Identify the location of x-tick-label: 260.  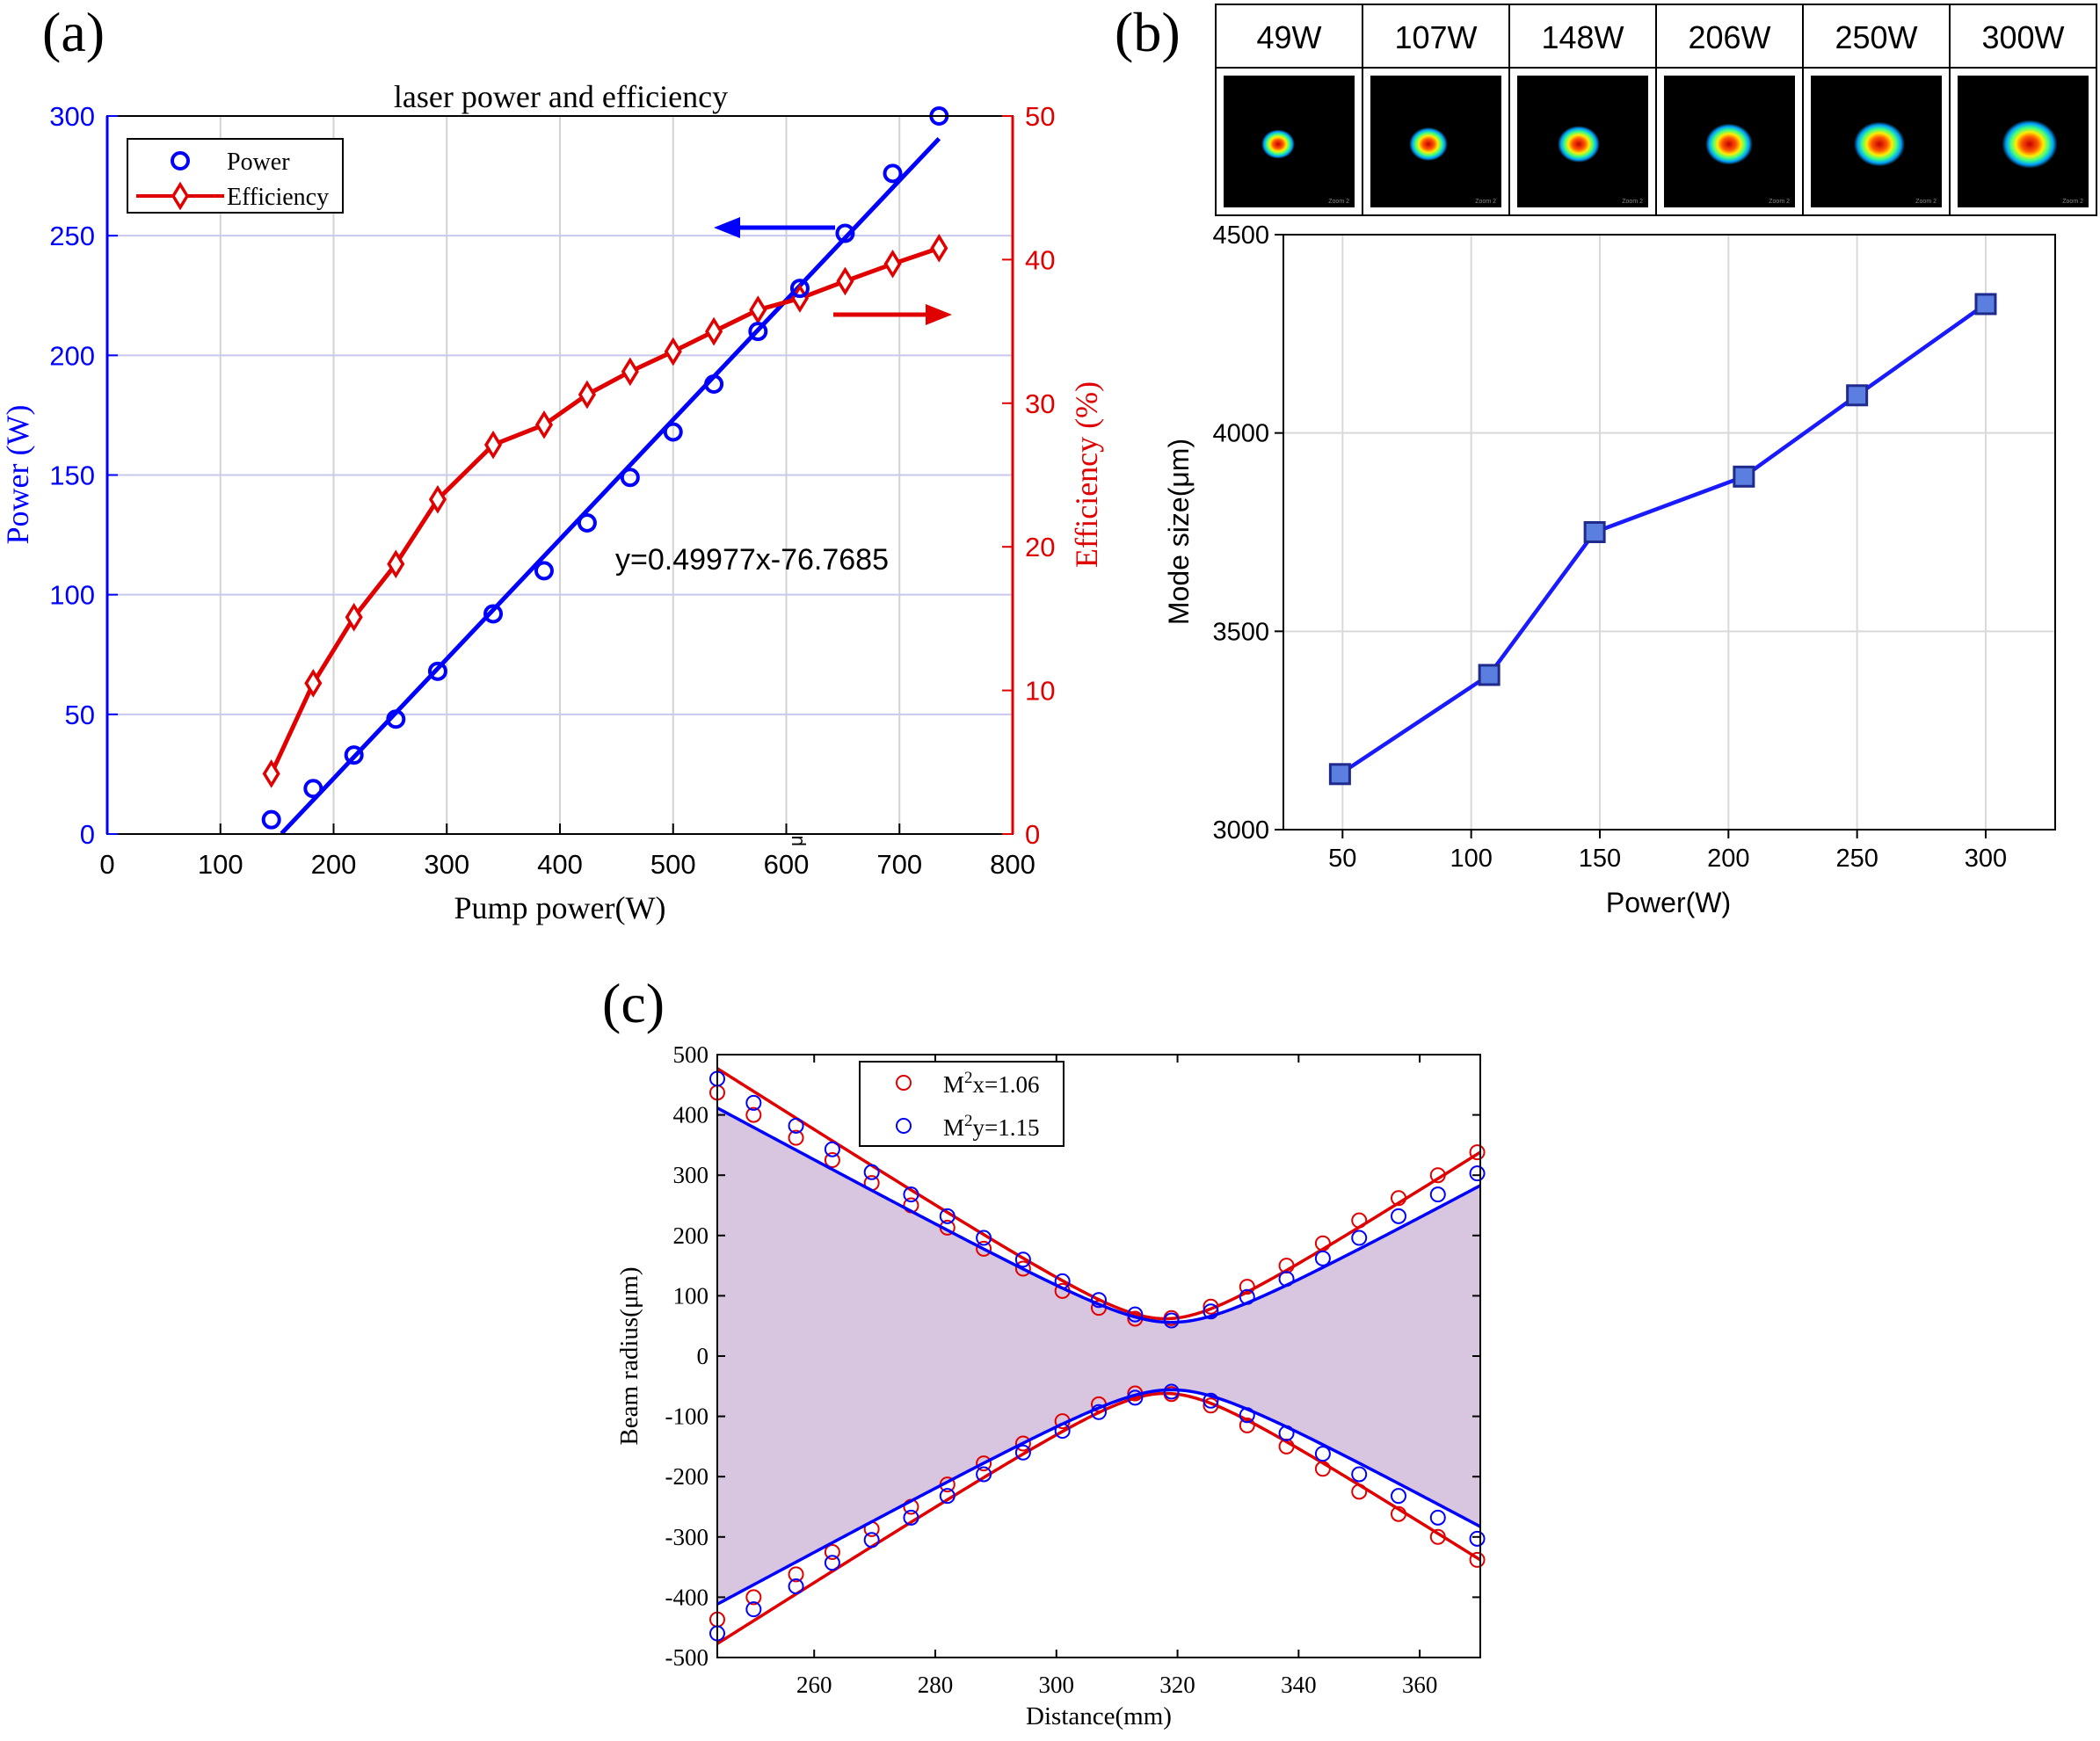
(814, 1685).